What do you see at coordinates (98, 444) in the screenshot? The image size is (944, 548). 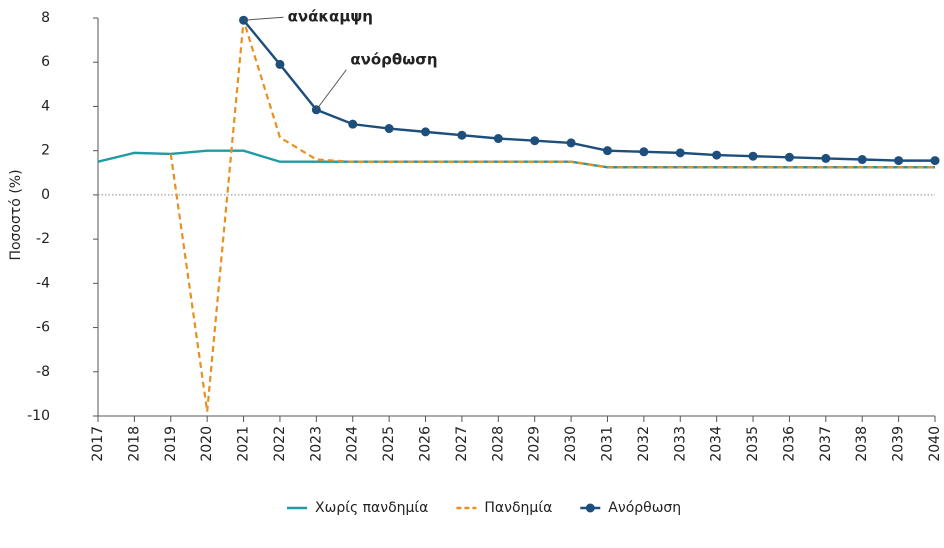 I see `x-tick-label: 2017` at bounding box center [98, 444].